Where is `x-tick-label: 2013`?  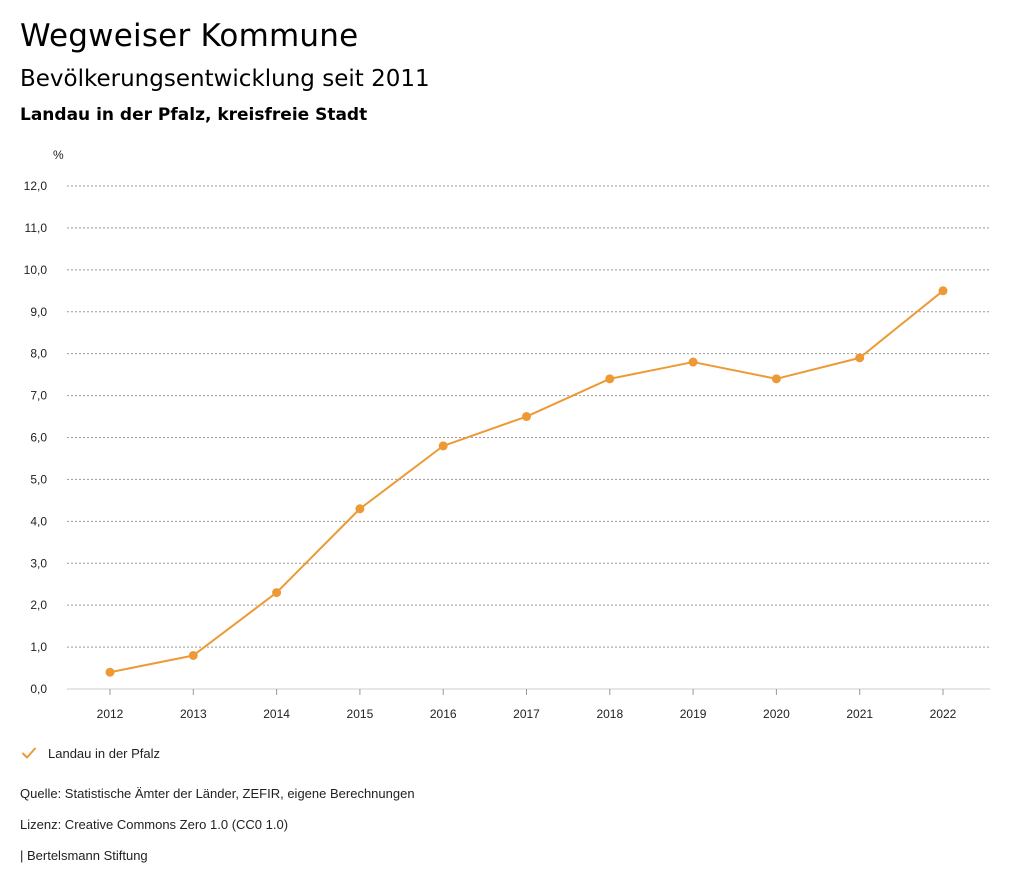
x-tick-label: 2013 is located at coordinates (193, 714).